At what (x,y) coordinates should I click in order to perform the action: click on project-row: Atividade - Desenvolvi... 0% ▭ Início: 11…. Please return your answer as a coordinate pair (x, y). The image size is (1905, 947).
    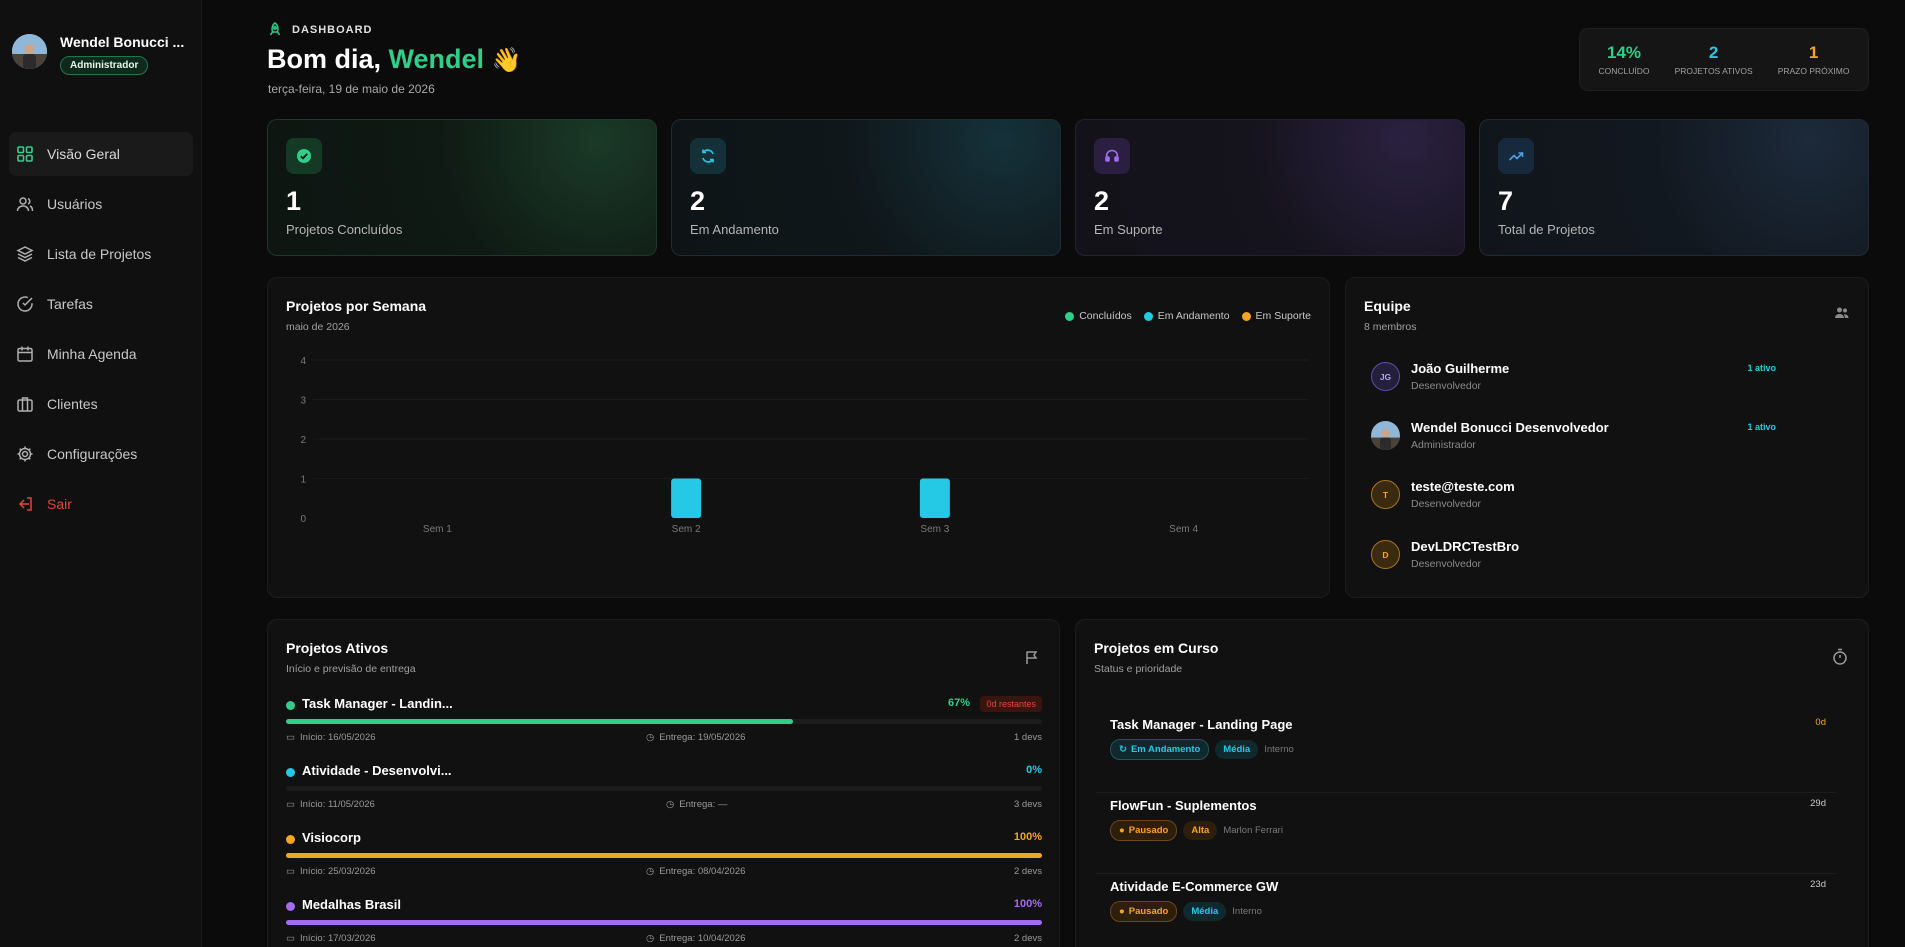
    Looking at the image, I should click on (664, 786).